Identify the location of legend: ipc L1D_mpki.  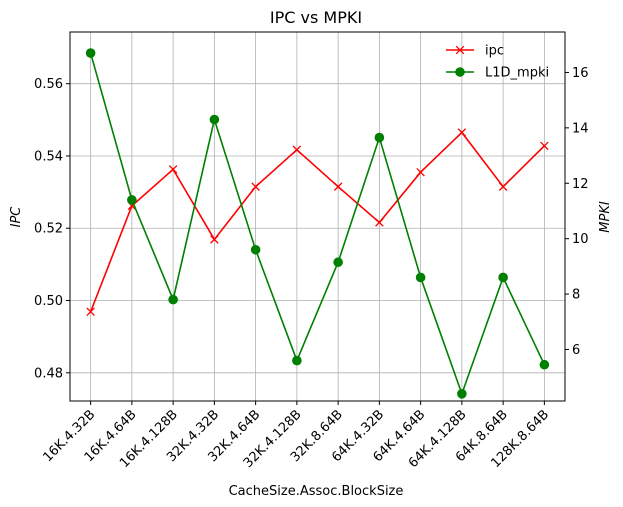
(497, 62).